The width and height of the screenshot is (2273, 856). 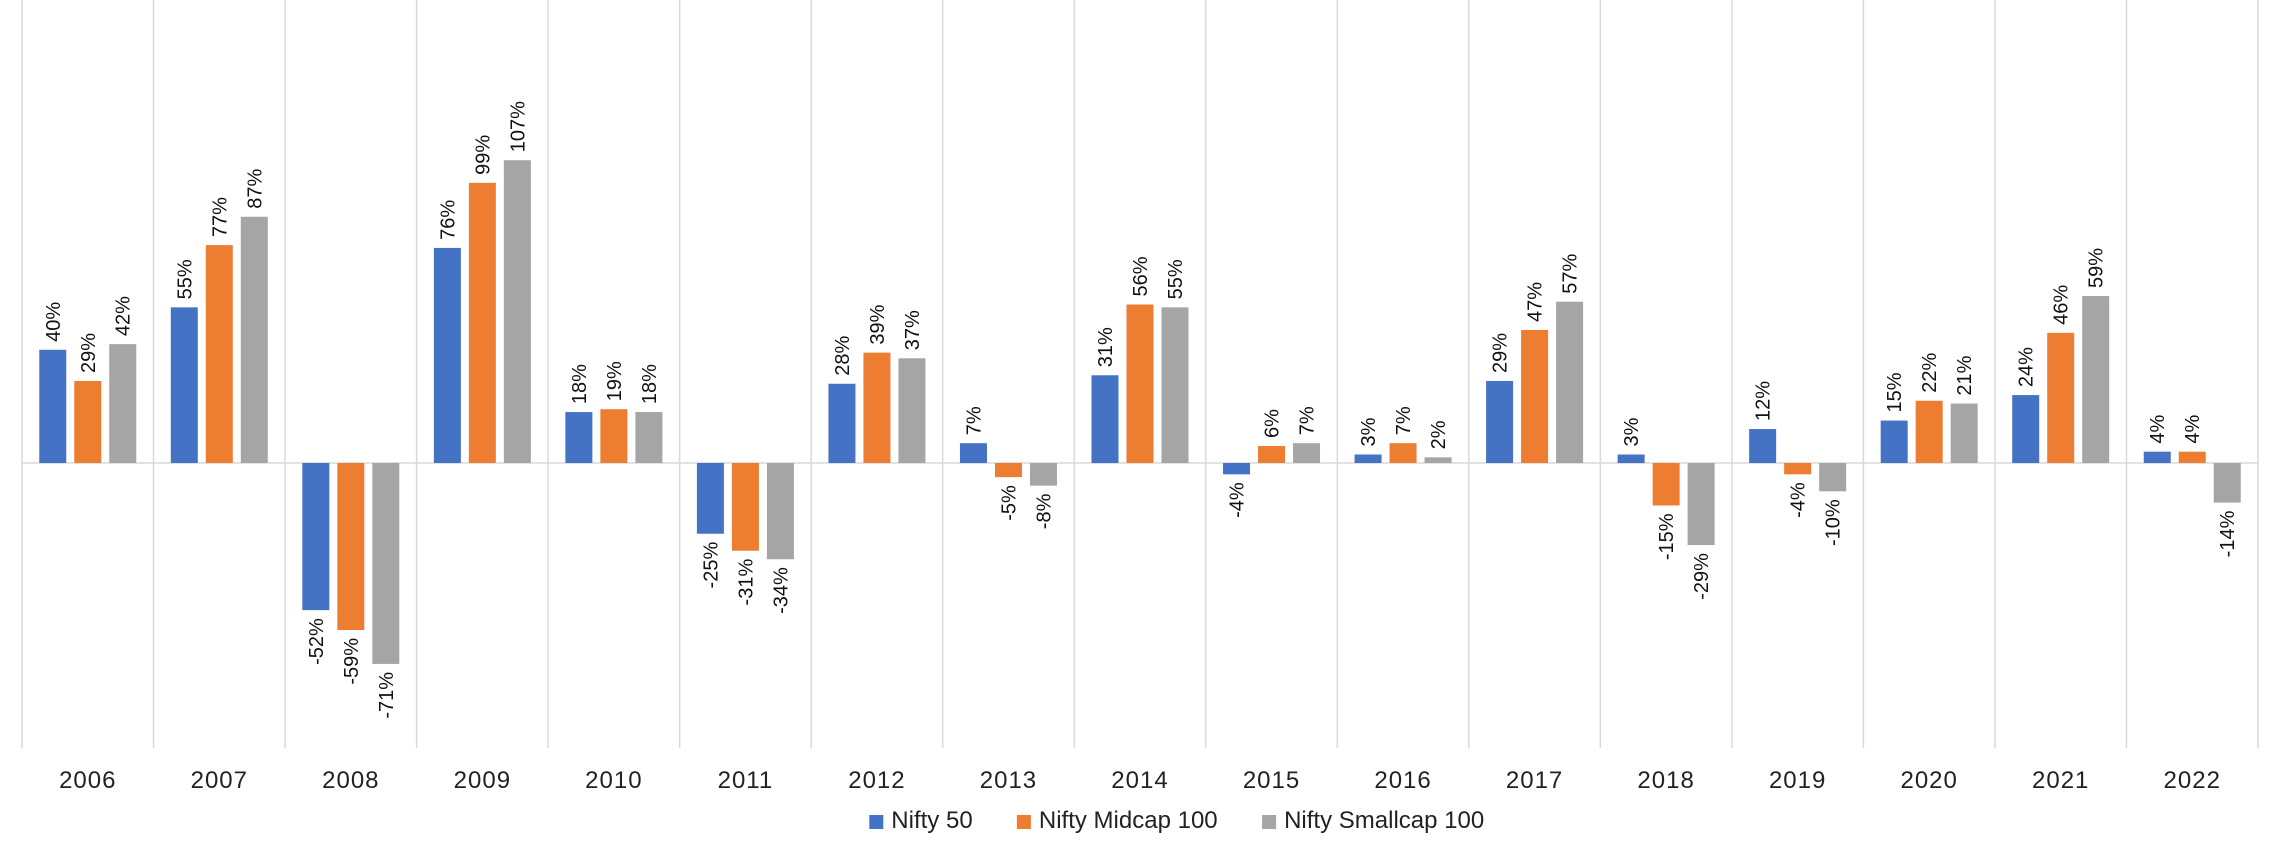 I want to click on legend-item-nifty-midcap-100: Nifty Midcap 100, so click(x=1117, y=820).